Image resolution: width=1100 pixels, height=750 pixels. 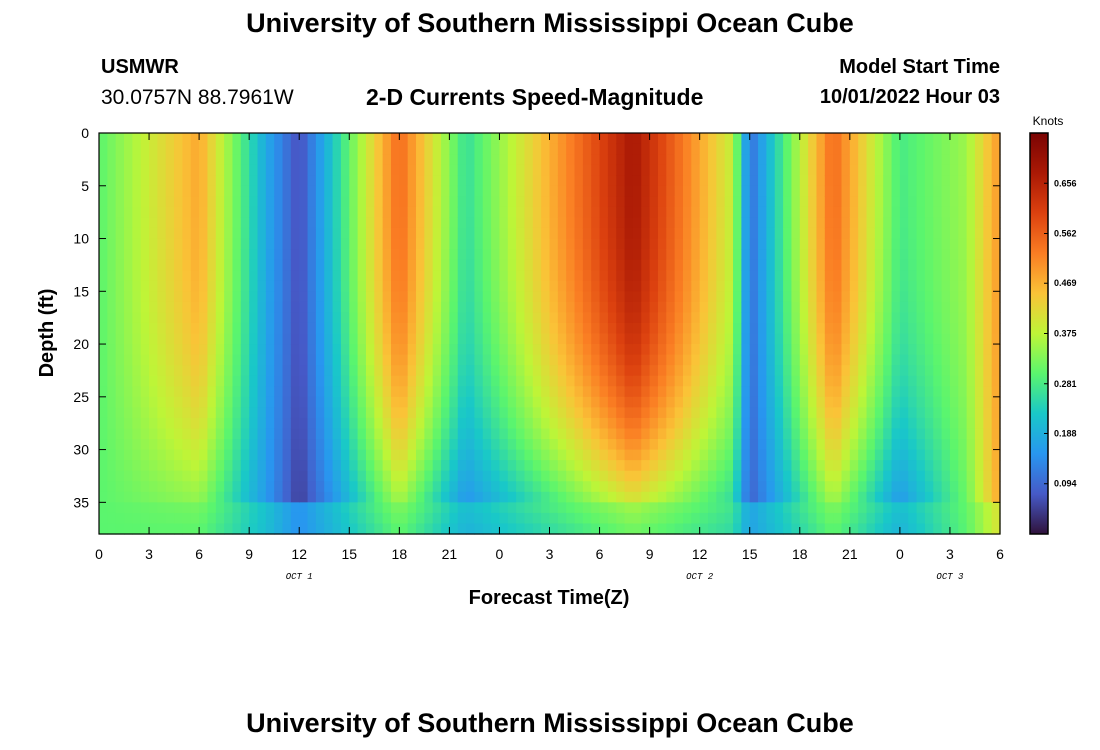 What do you see at coordinates (900, 554) in the screenshot?
I see `x-tick-label: 0` at bounding box center [900, 554].